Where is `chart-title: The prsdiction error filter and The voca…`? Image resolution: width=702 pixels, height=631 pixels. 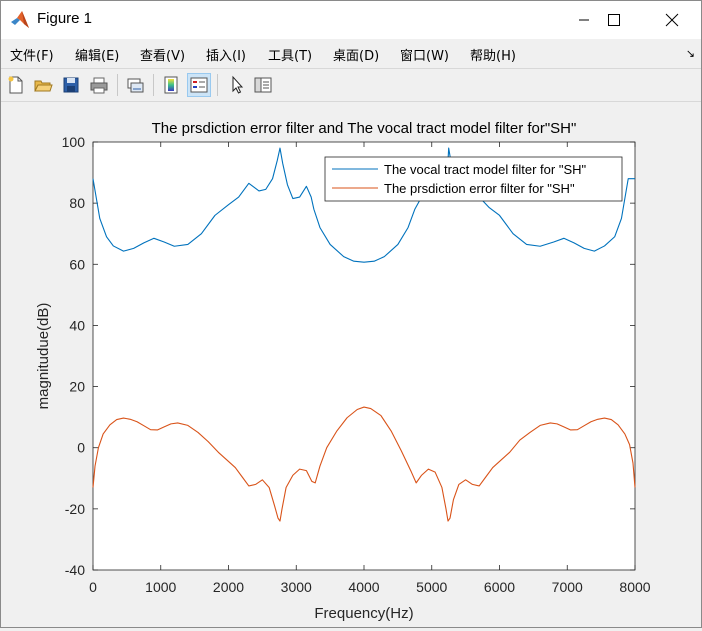 chart-title: The prsdiction error filter and The voca… is located at coordinates (364, 128).